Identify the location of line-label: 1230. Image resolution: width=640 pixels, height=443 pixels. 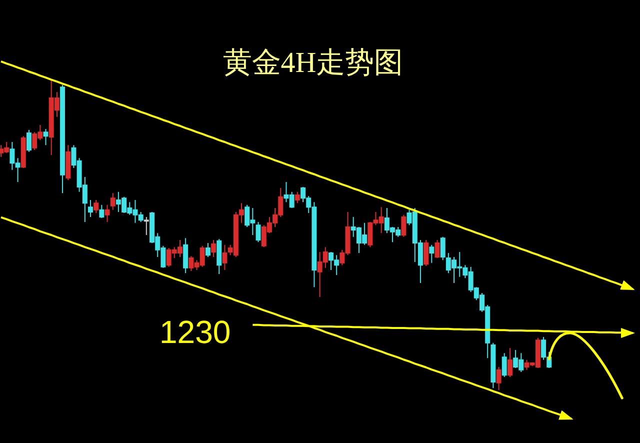
(195, 332).